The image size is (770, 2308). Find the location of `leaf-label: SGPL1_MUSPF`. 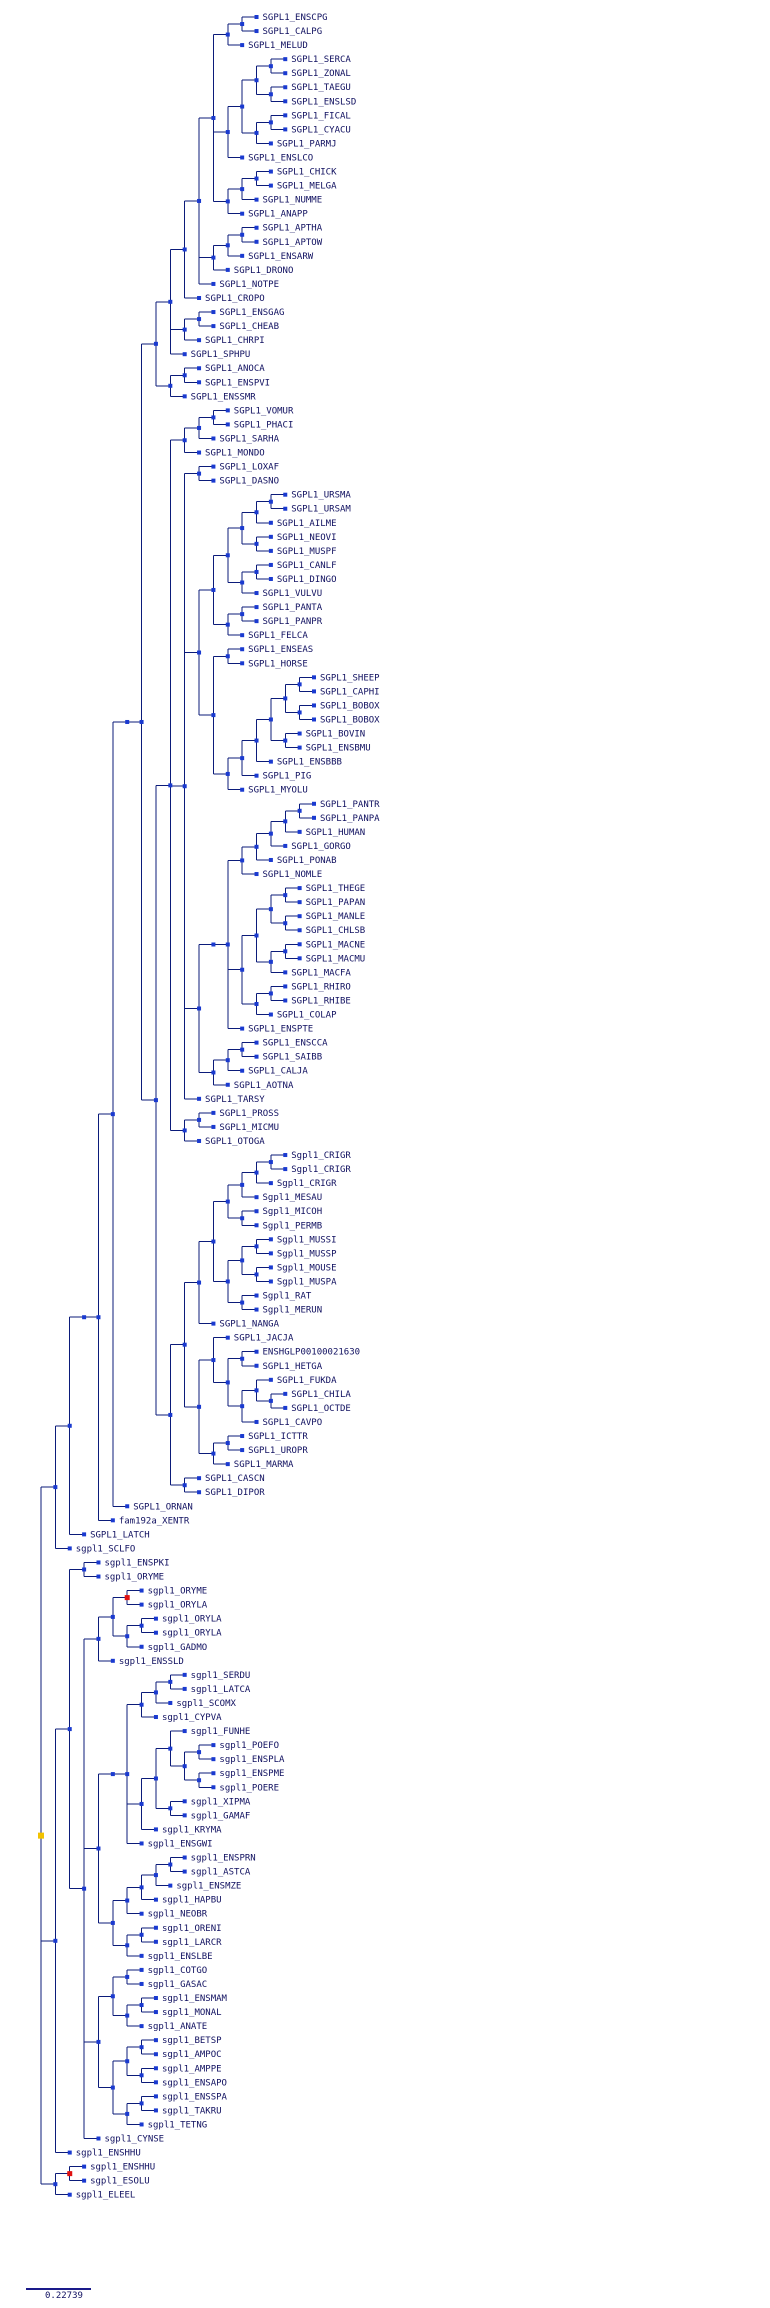

leaf-label: SGPL1_MUSPF is located at coordinates (307, 552).